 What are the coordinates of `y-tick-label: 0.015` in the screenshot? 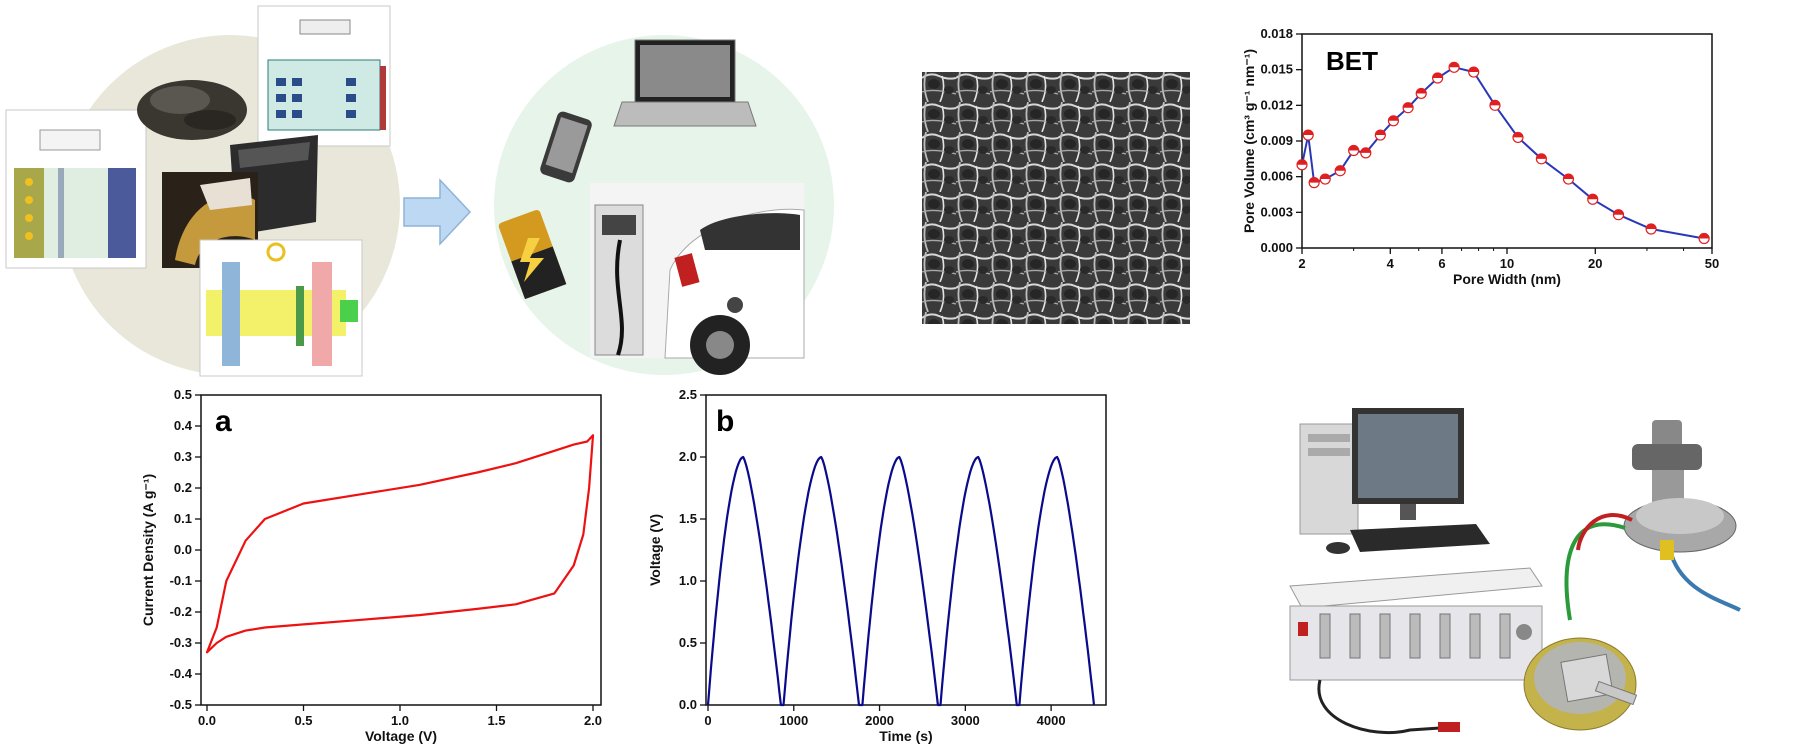 It's located at (1276, 69).